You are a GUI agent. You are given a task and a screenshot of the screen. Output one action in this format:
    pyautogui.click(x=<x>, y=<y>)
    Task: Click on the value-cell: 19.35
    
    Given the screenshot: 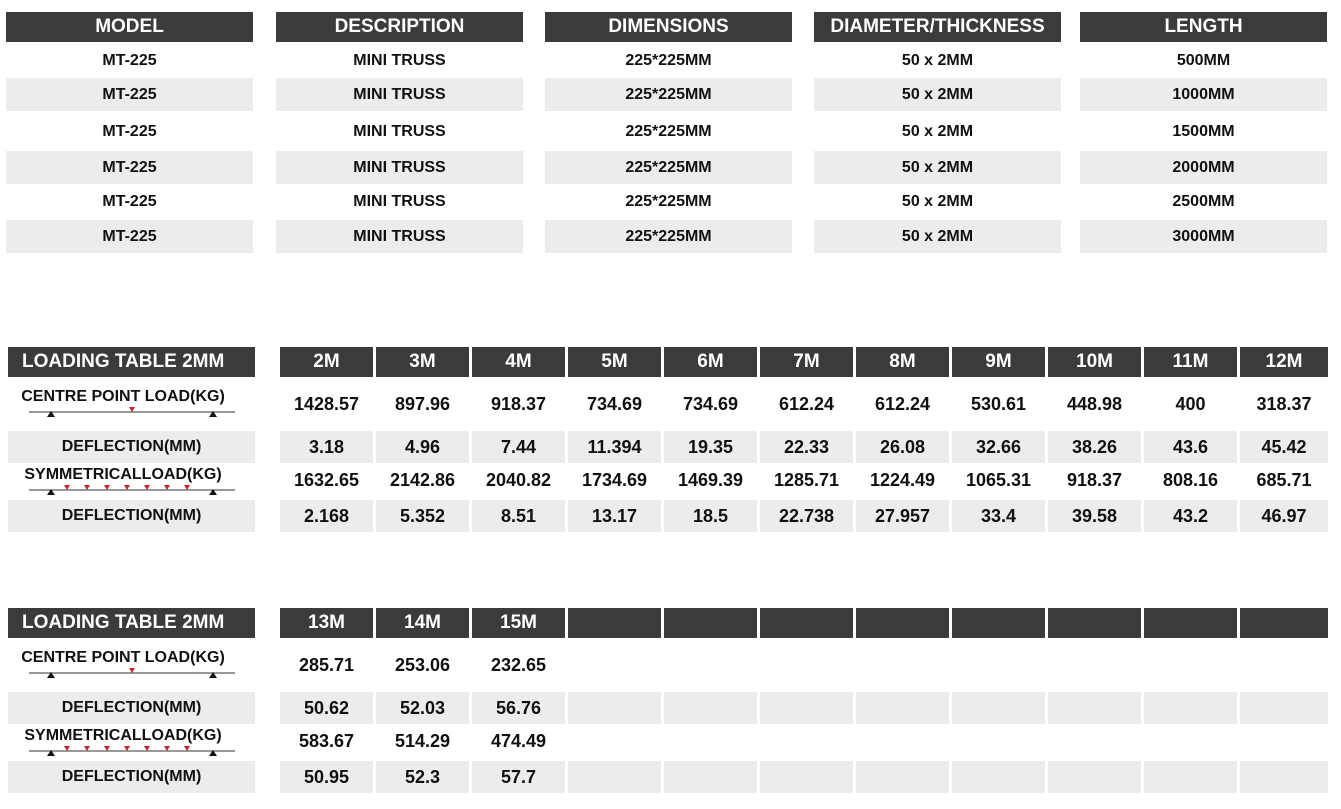 What is the action you would take?
    pyautogui.click(x=710, y=447)
    